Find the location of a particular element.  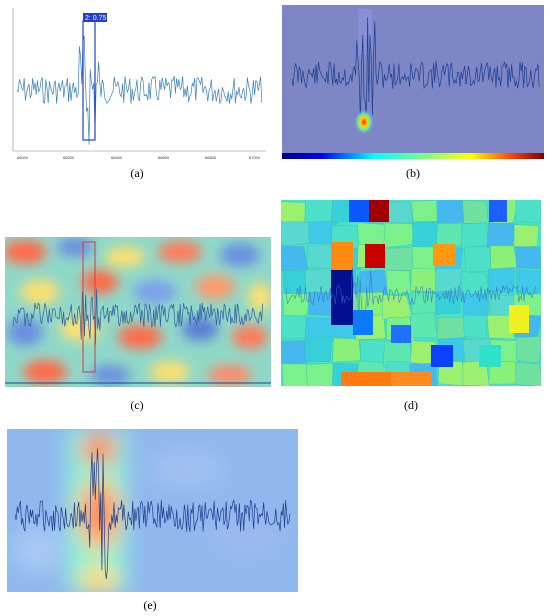

panel-b-heatmap is located at coordinates (413, 82).